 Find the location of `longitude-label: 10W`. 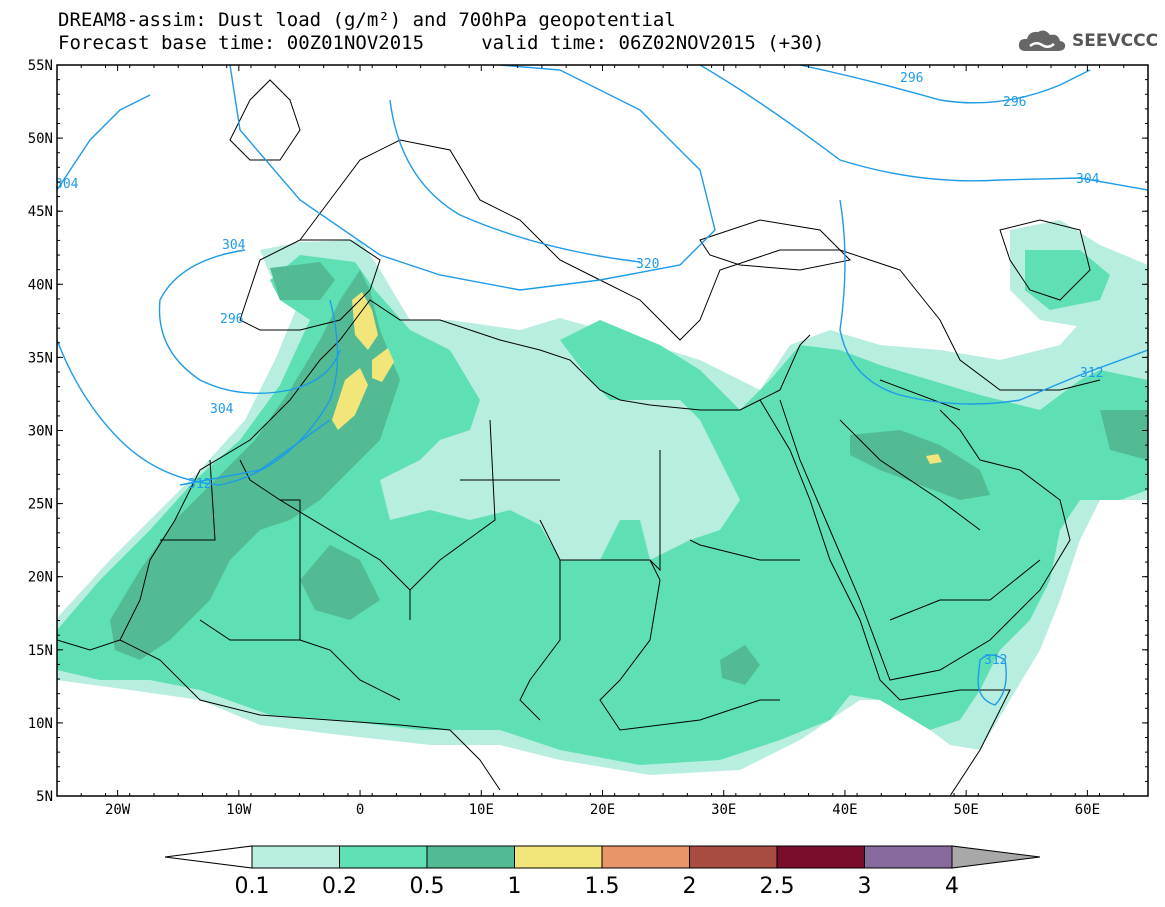

longitude-label: 10W is located at coordinates (239, 810).